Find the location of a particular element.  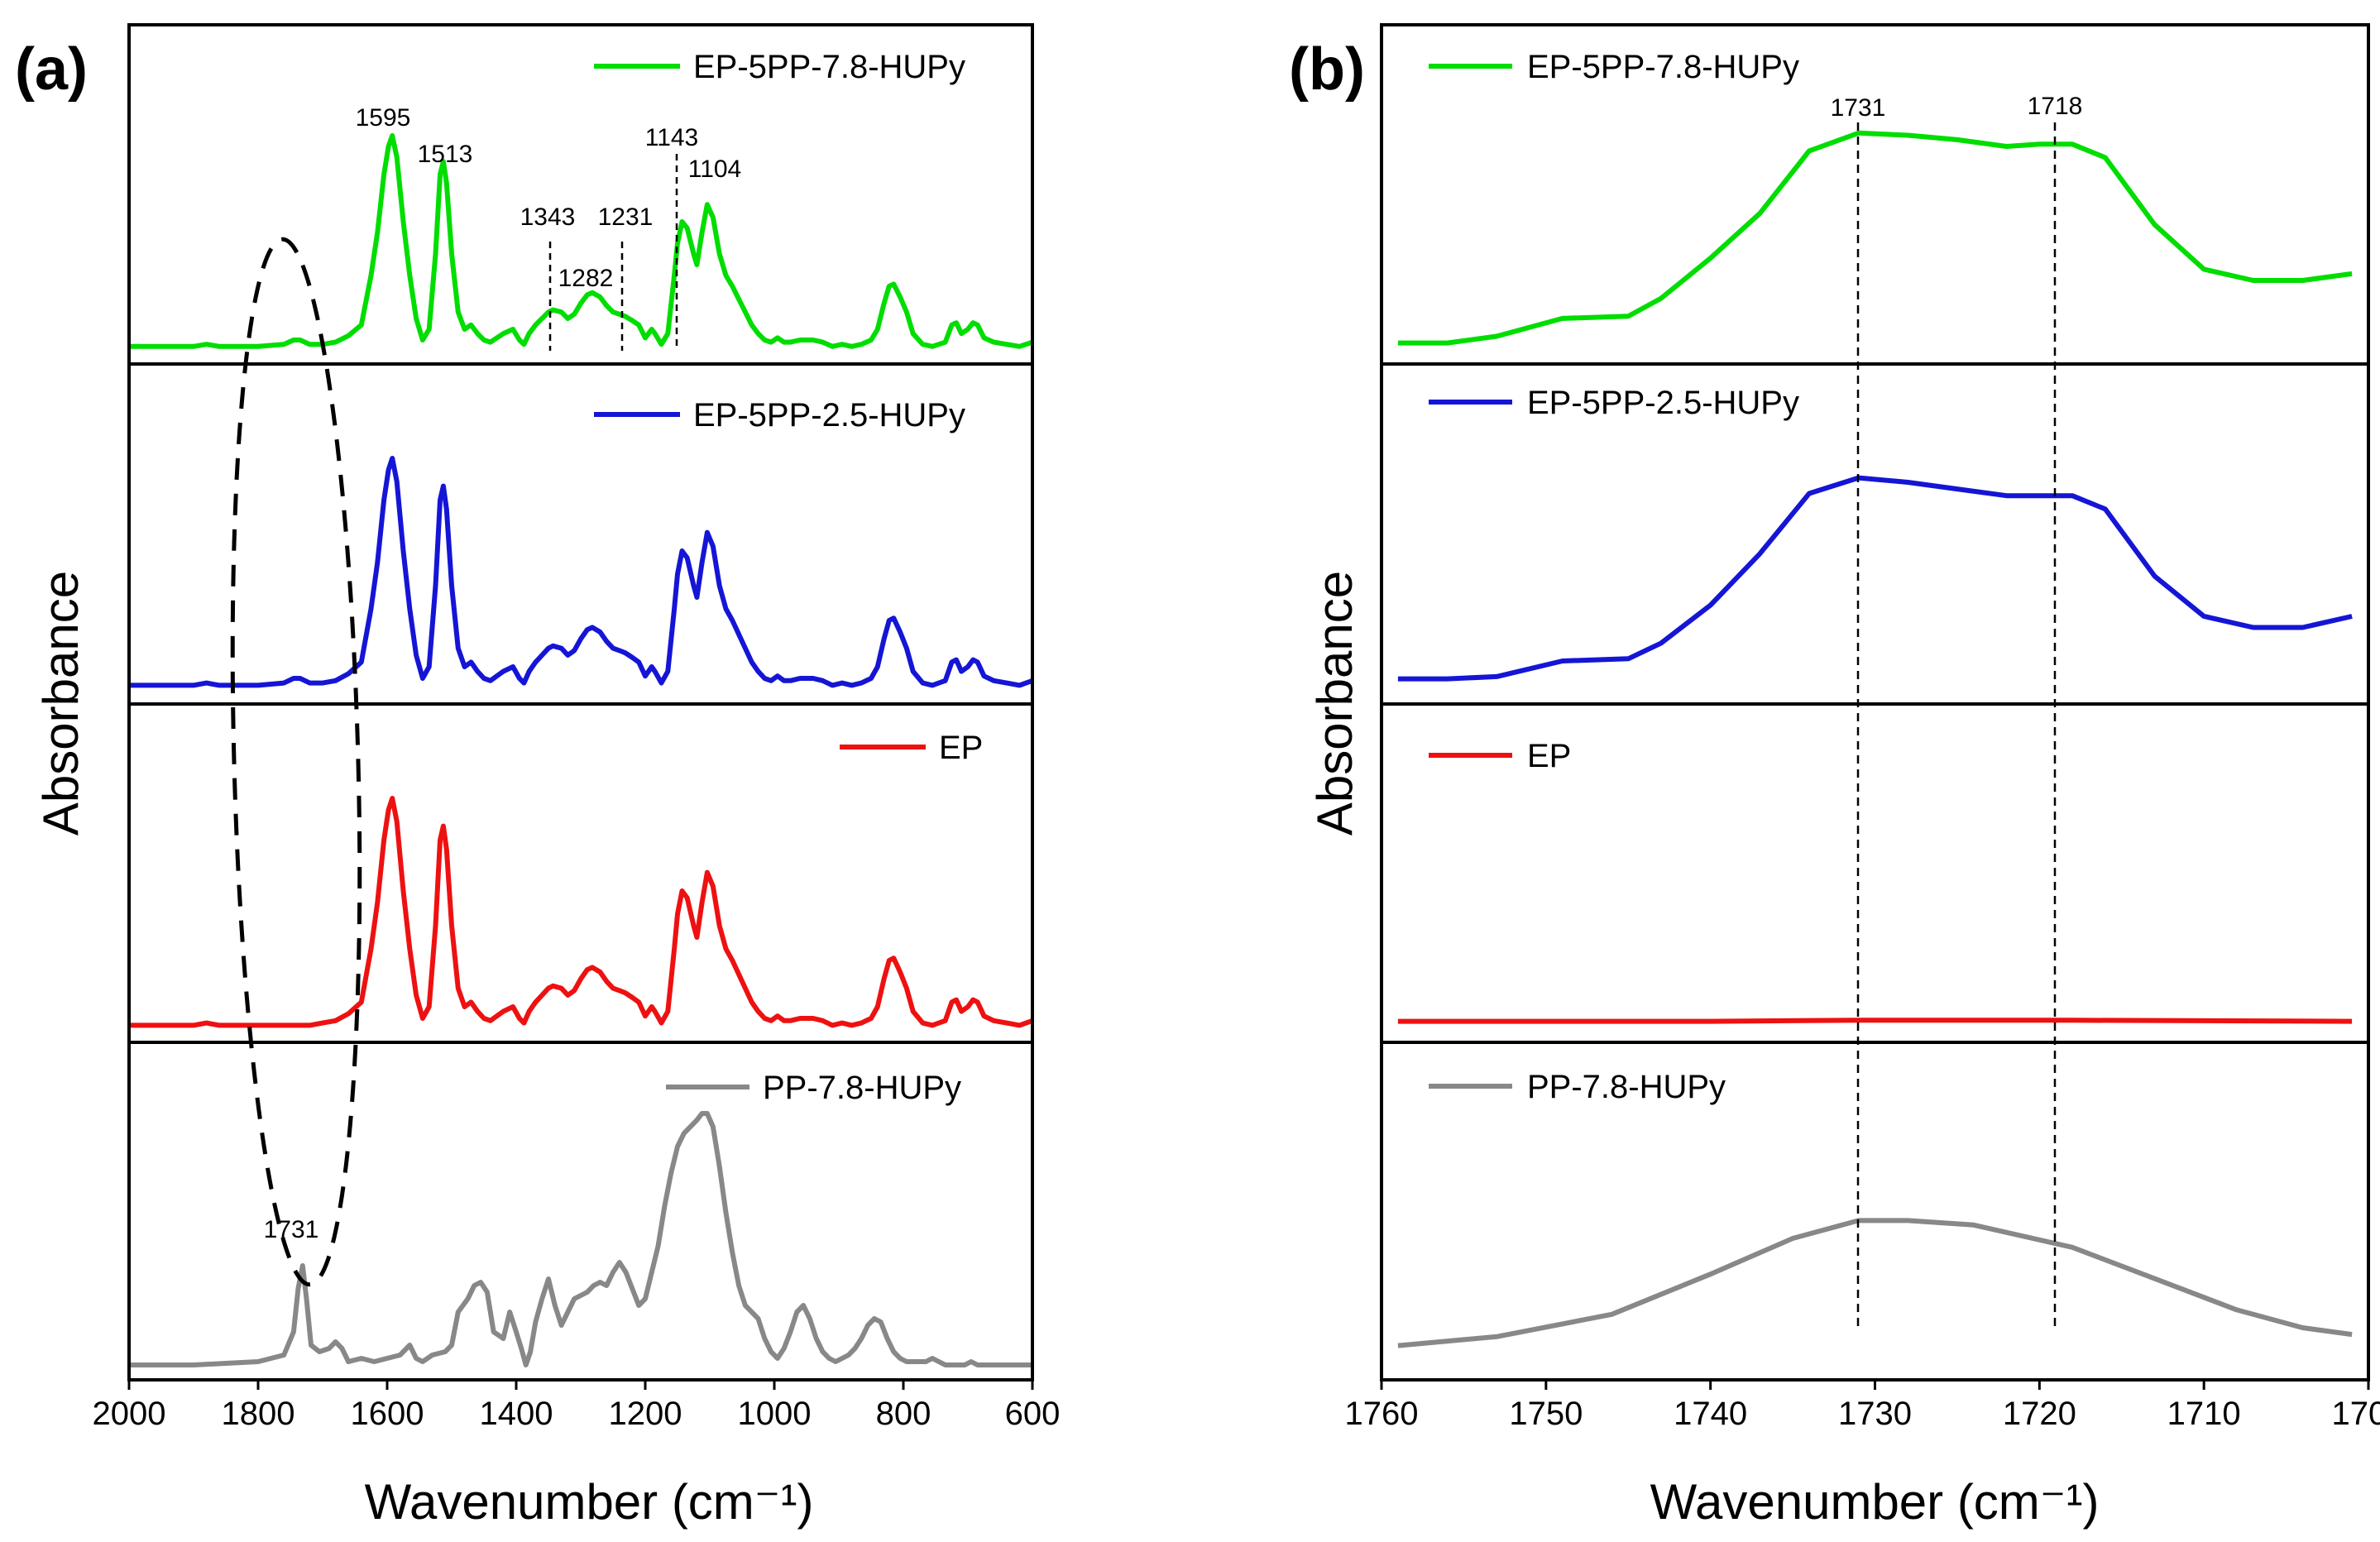

series-b-ep-5pp-2.5-hupy-line is located at coordinates (1875, 578).